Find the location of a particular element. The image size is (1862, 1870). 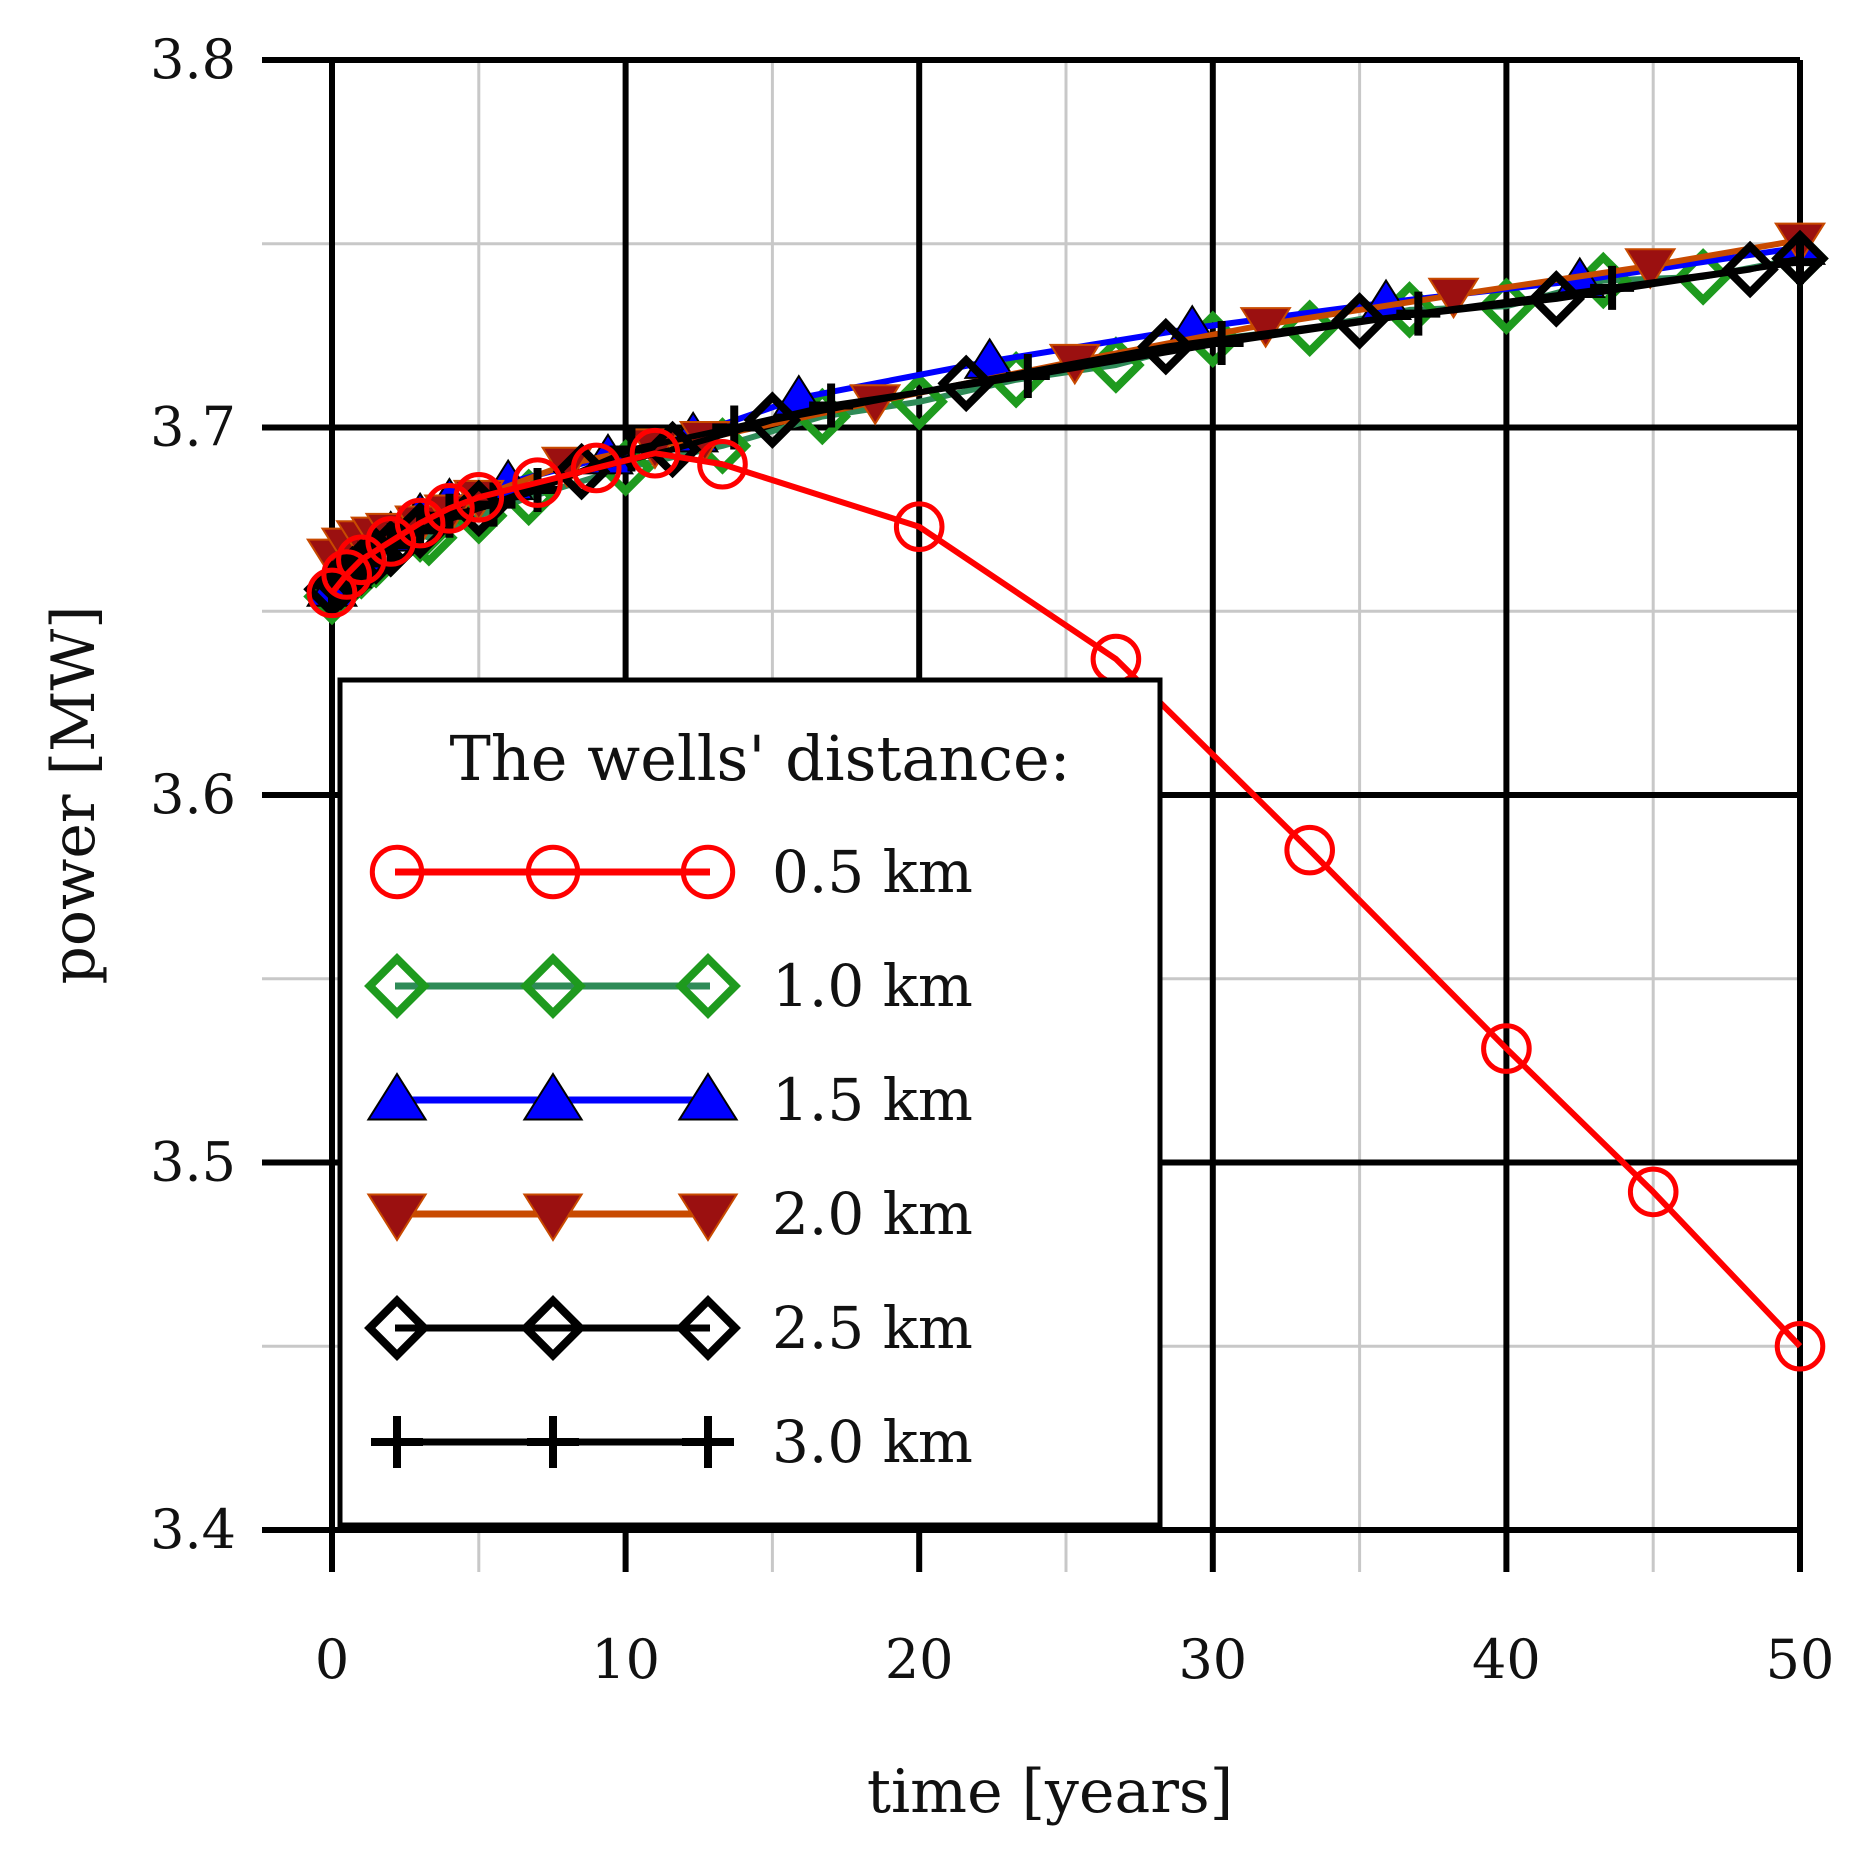

legend-entry: 1.0 km is located at coordinates (668, 986).